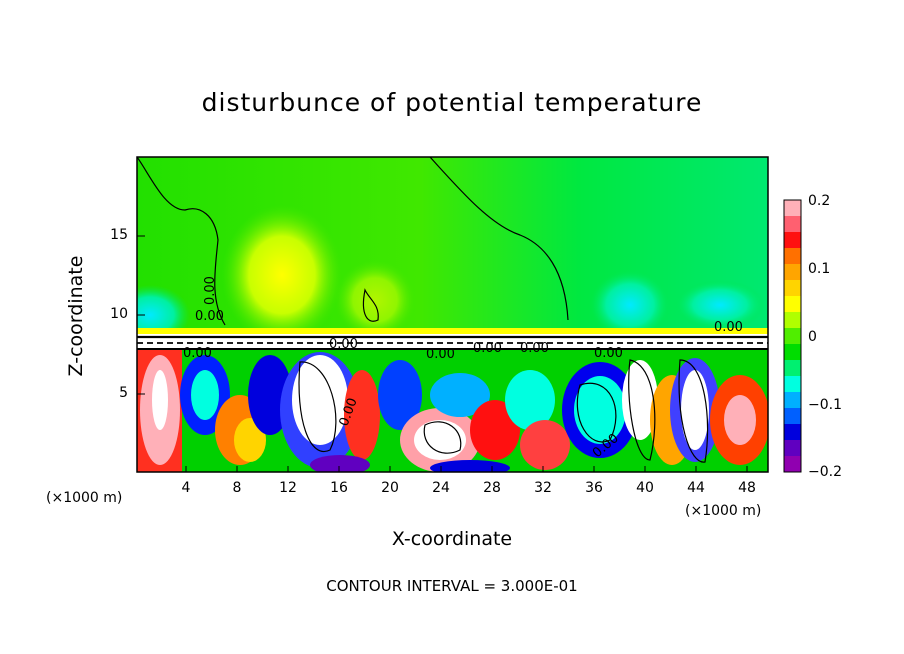 Image resolution: width=904 pixels, height=654 pixels. Describe the element at coordinates (594, 488) in the screenshot. I see `x-tick-label: 36` at that location.